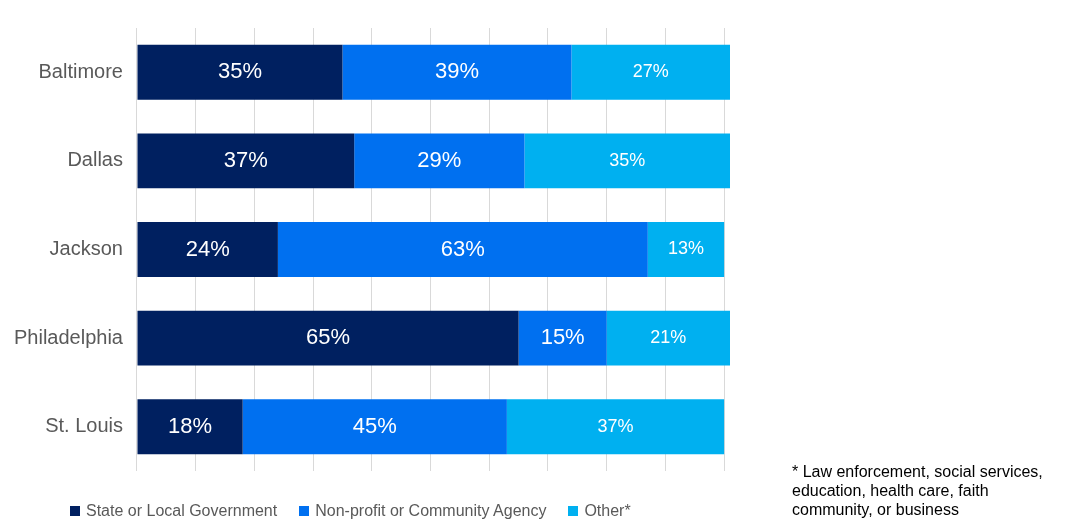 This screenshot has width=1074, height=527. I want to click on y-tick-label: Dallas, so click(95, 159).